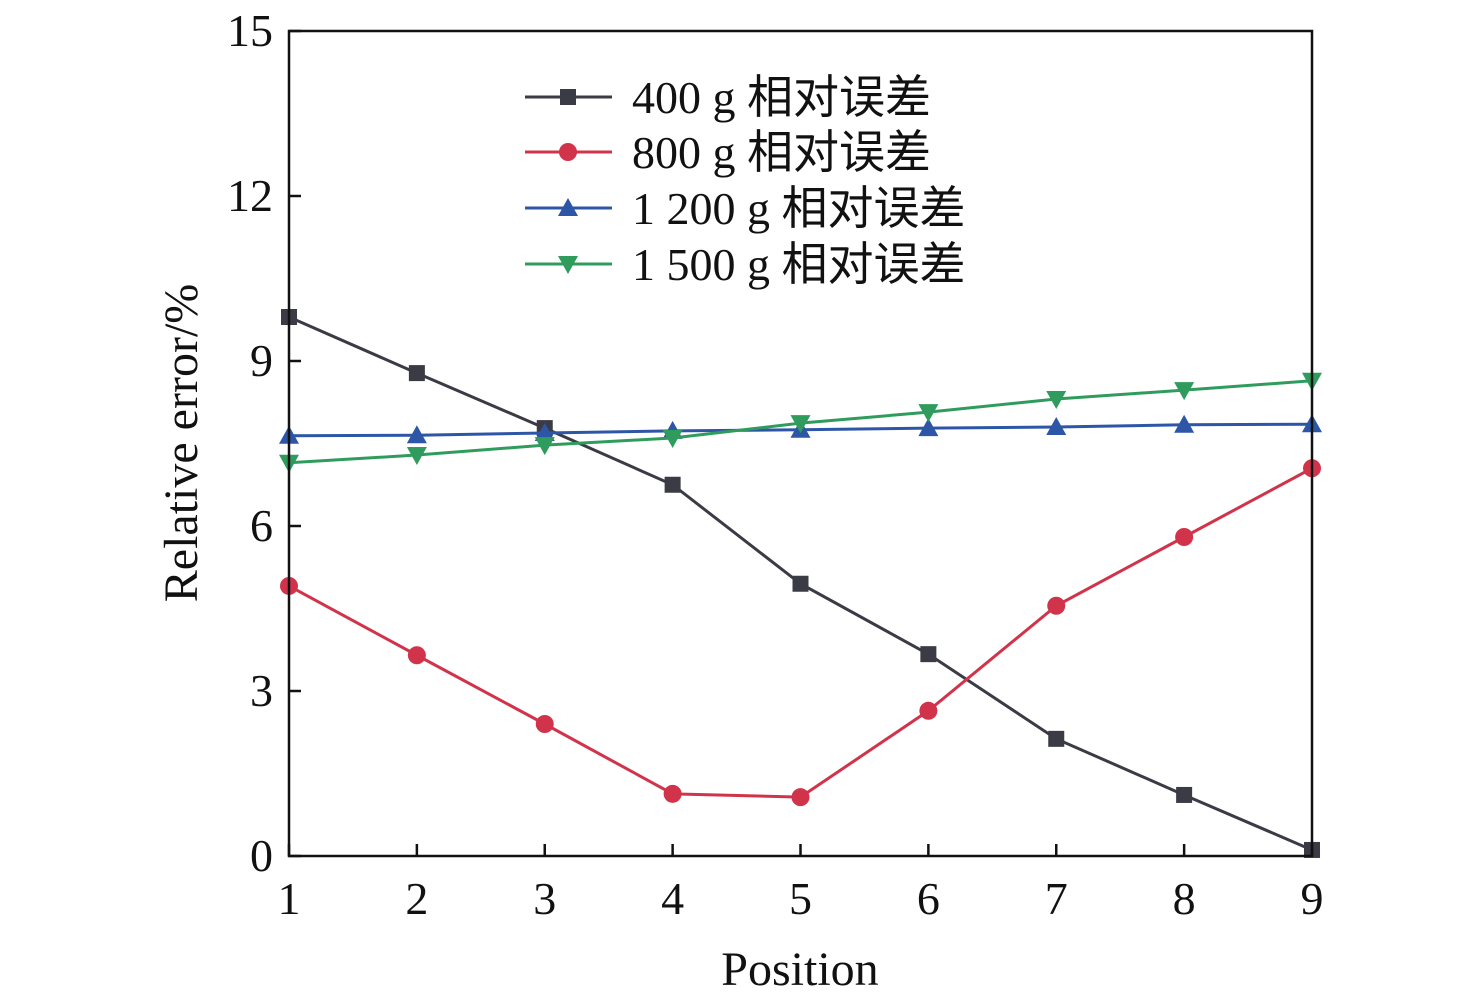  I want to click on y-tick-label: 9, so click(261, 360).